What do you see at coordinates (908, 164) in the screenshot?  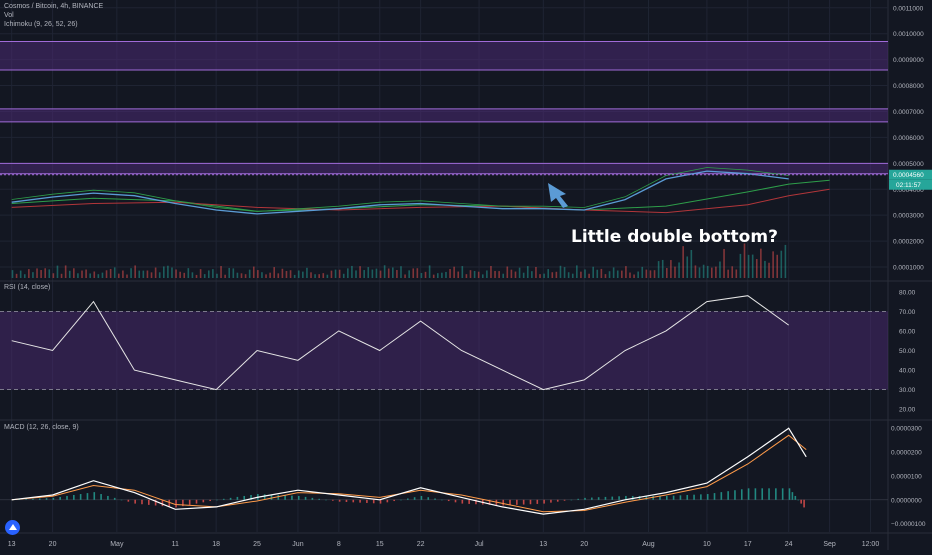 I see `price-tick-label: 0.0005000` at bounding box center [908, 164].